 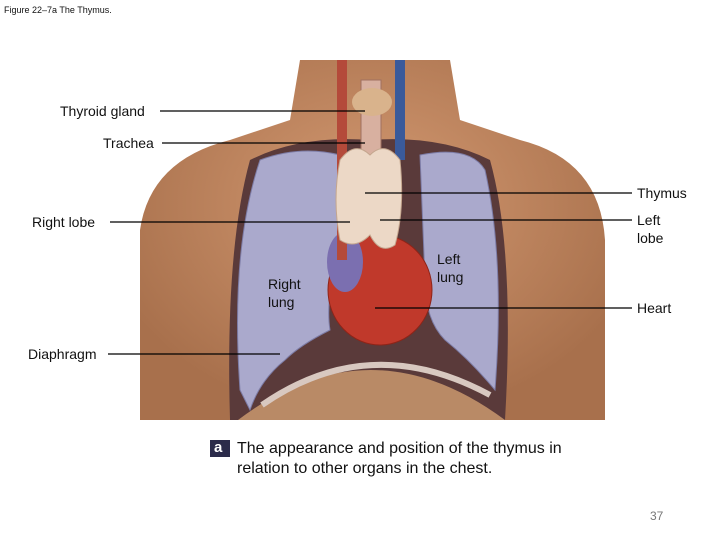 I want to click on label: Diaphragm, so click(x=62, y=354).